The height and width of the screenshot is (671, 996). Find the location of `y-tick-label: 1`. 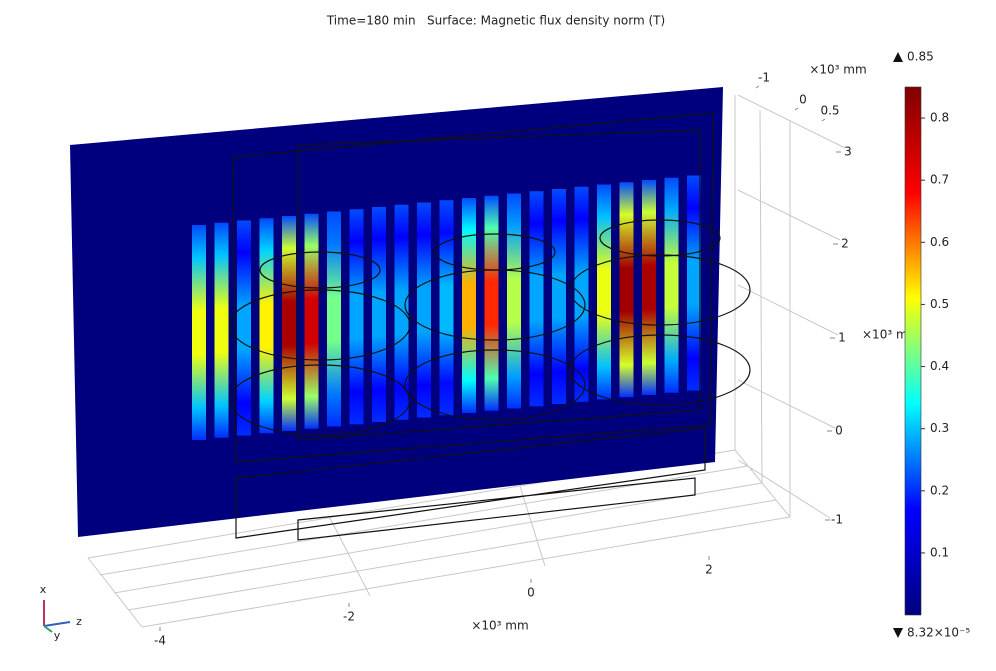

y-tick-label: 1 is located at coordinates (842, 338).